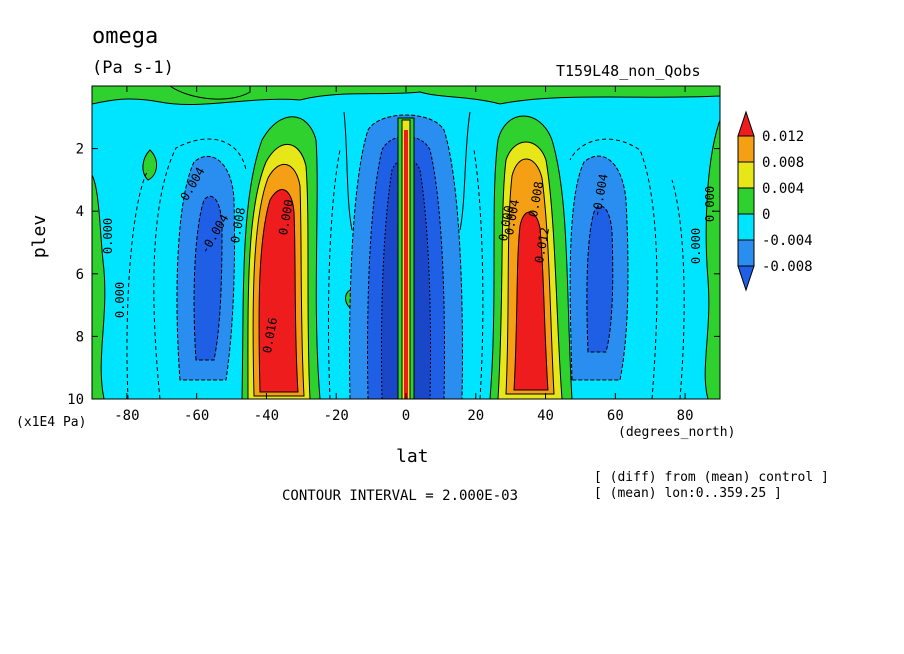 Image resolution: width=904 pixels, height=654 pixels. Describe the element at coordinates (400, 496) in the screenshot. I see `contour-interval: CONTOUR INTERVAL = 2.000E-03` at that location.